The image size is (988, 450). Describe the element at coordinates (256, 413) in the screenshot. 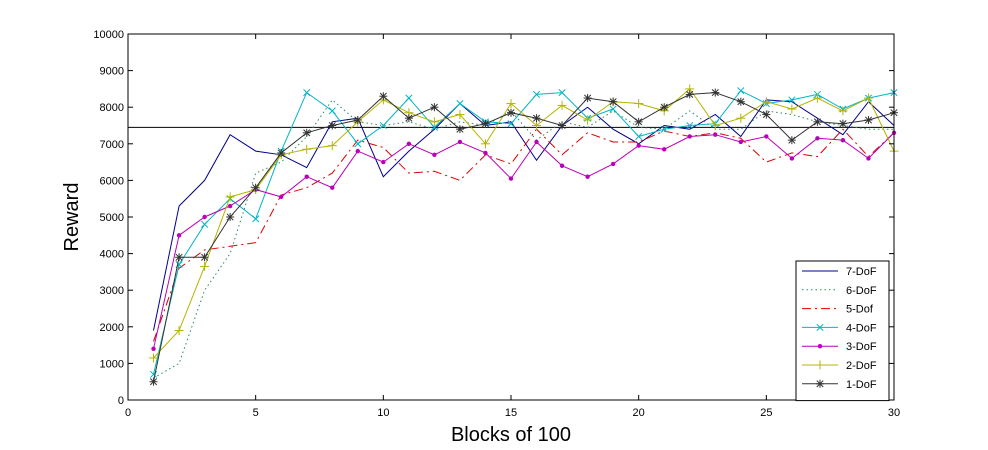

I see `x-tick-label: 5` at that location.